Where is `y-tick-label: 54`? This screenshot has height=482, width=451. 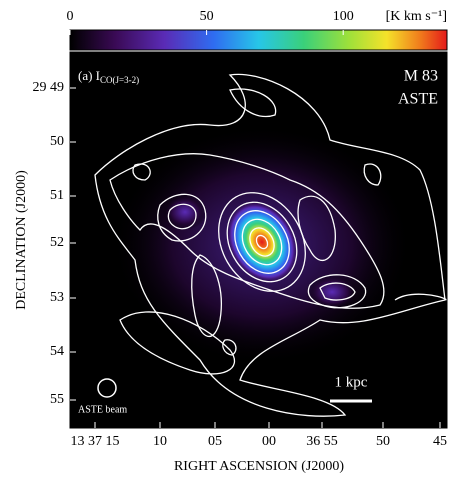 y-tick-label: 54 is located at coordinates (57, 351).